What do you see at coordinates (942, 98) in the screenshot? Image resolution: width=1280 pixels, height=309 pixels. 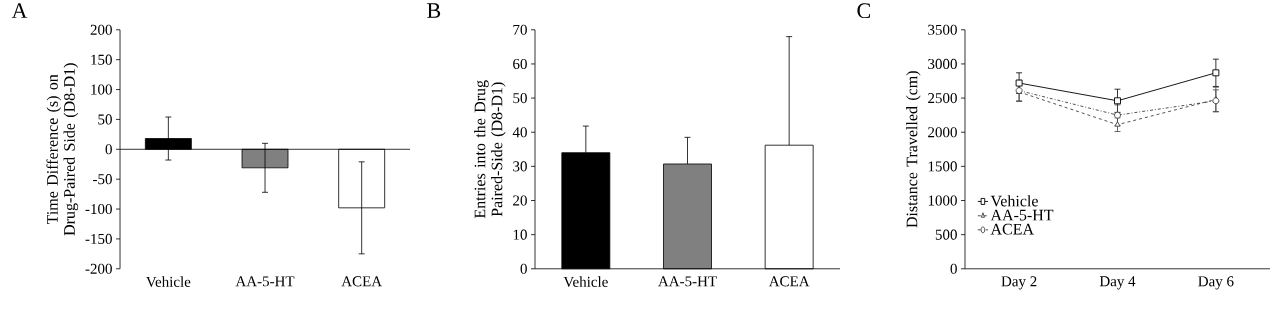 I see `y-tick-label: 2500` at bounding box center [942, 98].